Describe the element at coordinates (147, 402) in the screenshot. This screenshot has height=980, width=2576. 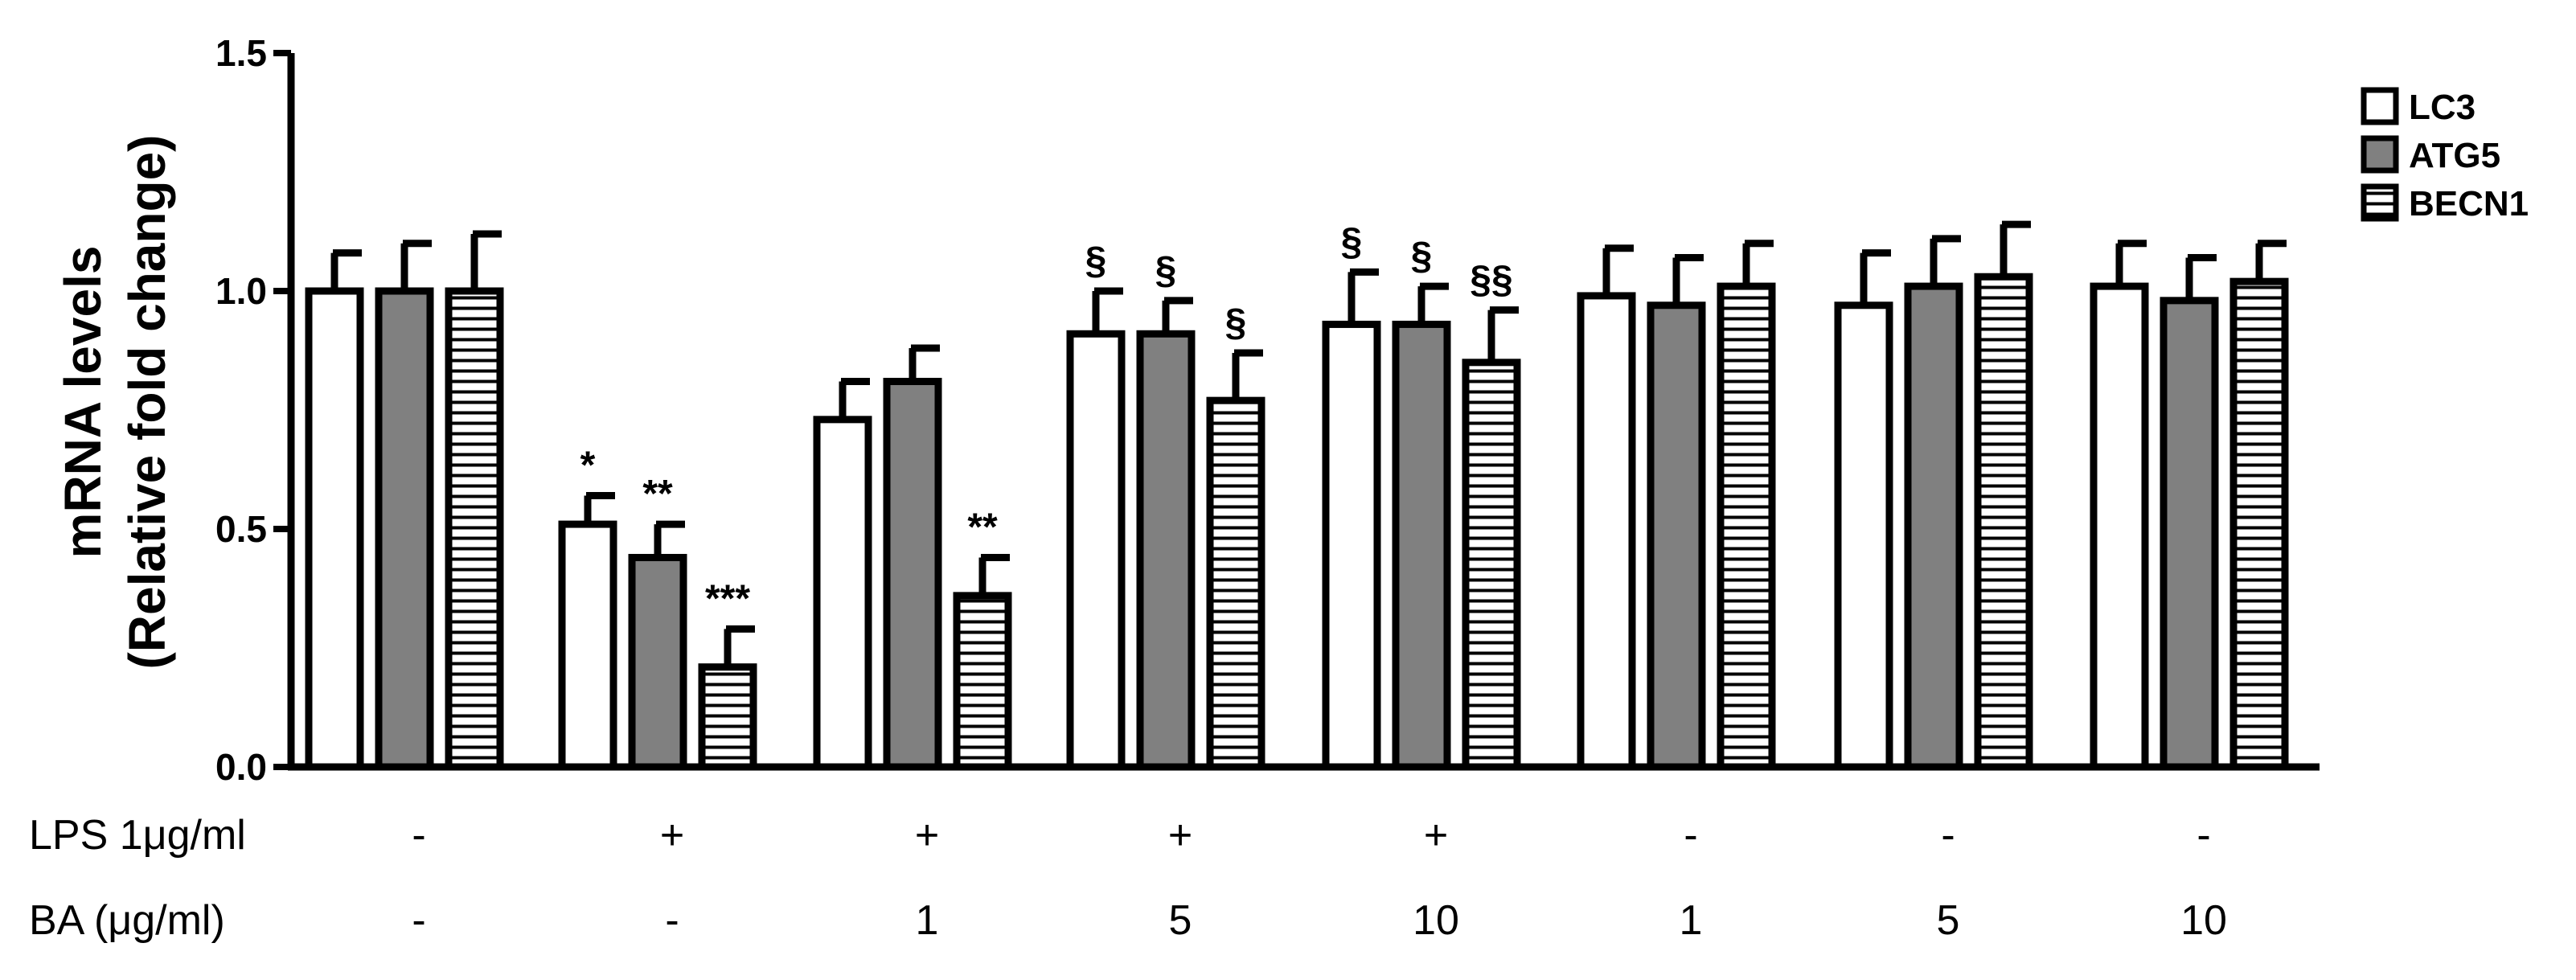
I see `y-axis-title-line2: (Relative fold change)` at that location.